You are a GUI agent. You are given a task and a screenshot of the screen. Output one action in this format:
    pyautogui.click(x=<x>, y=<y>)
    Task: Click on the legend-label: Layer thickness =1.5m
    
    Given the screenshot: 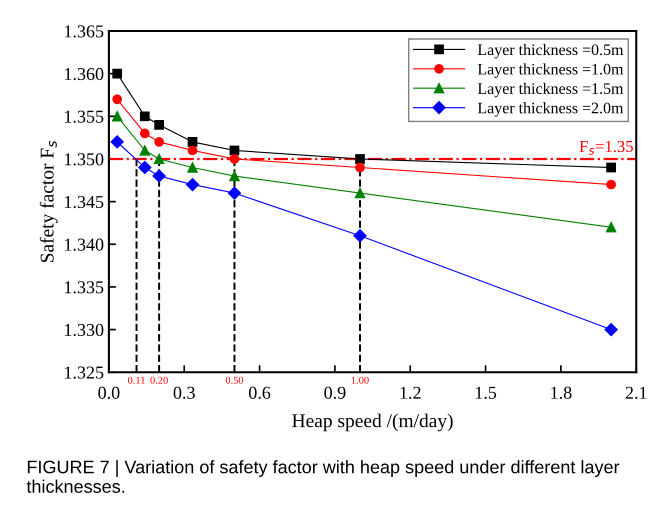 What is the action you would take?
    pyautogui.click(x=551, y=90)
    